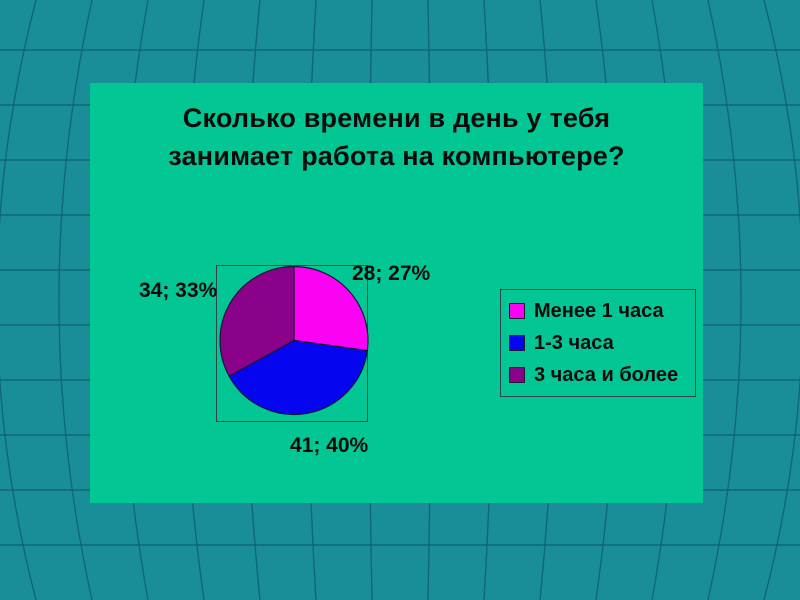 The image size is (800, 600). I want to click on legend-swatch-magenta, so click(517, 311).